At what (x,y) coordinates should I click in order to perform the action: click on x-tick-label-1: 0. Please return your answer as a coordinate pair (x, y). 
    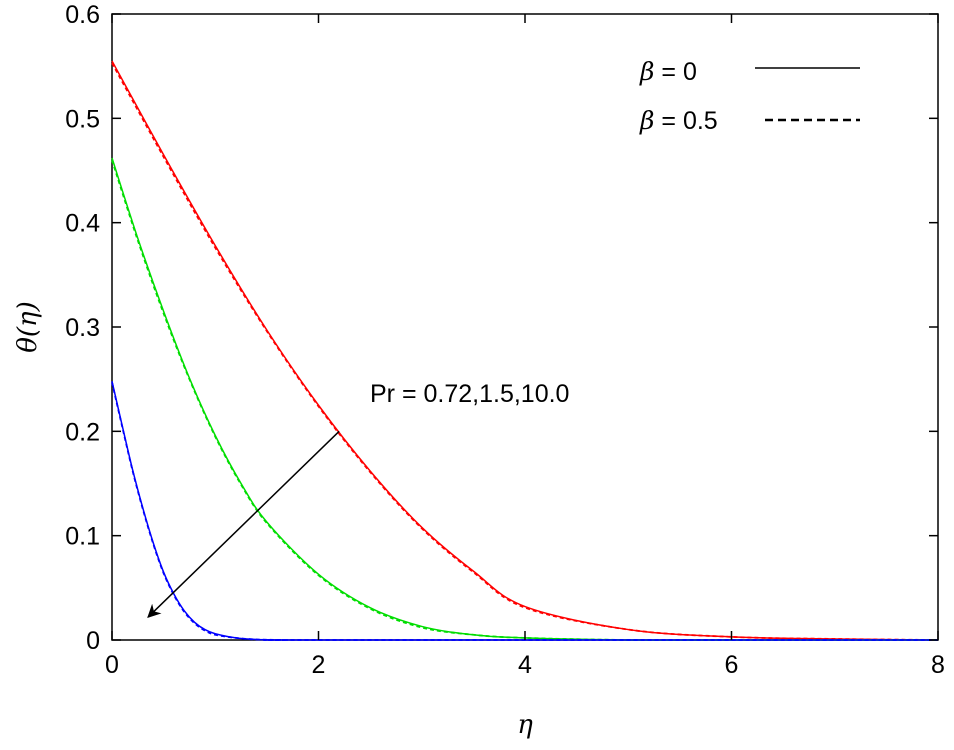
    Looking at the image, I should click on (112, 665).